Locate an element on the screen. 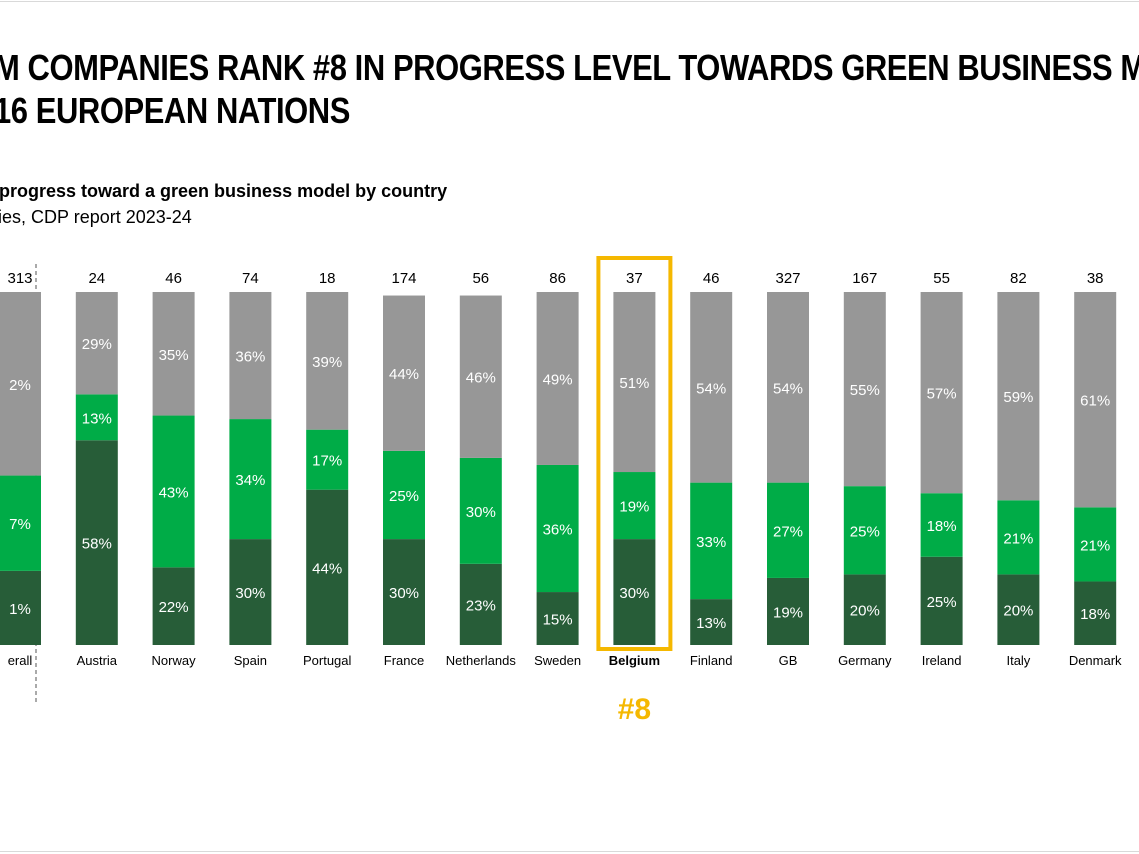 The height and width of the screenshot is (854, 1139). data-label-italy-3: 59% is located at coordinates (1018, 397).